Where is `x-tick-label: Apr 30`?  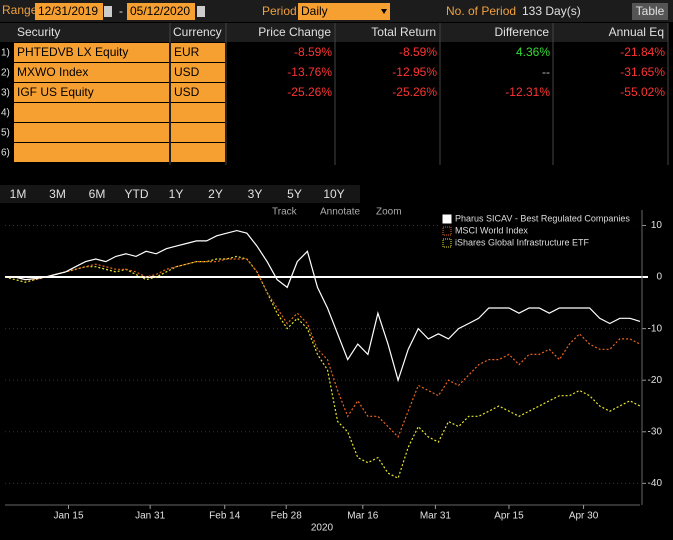
x-tick-label: Apr 30 is located at coordinates (584, 516).